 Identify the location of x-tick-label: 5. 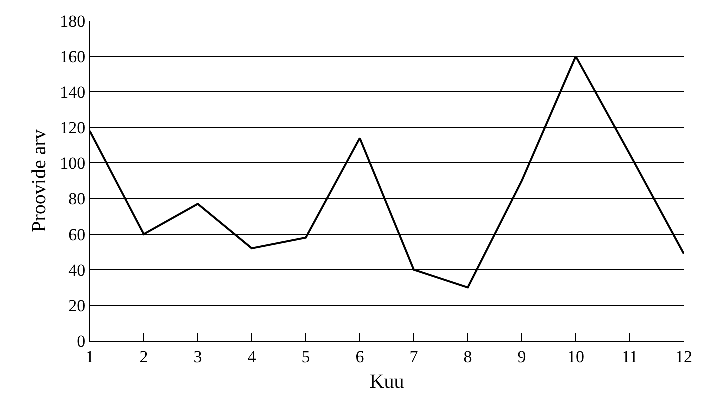
(306, 356).